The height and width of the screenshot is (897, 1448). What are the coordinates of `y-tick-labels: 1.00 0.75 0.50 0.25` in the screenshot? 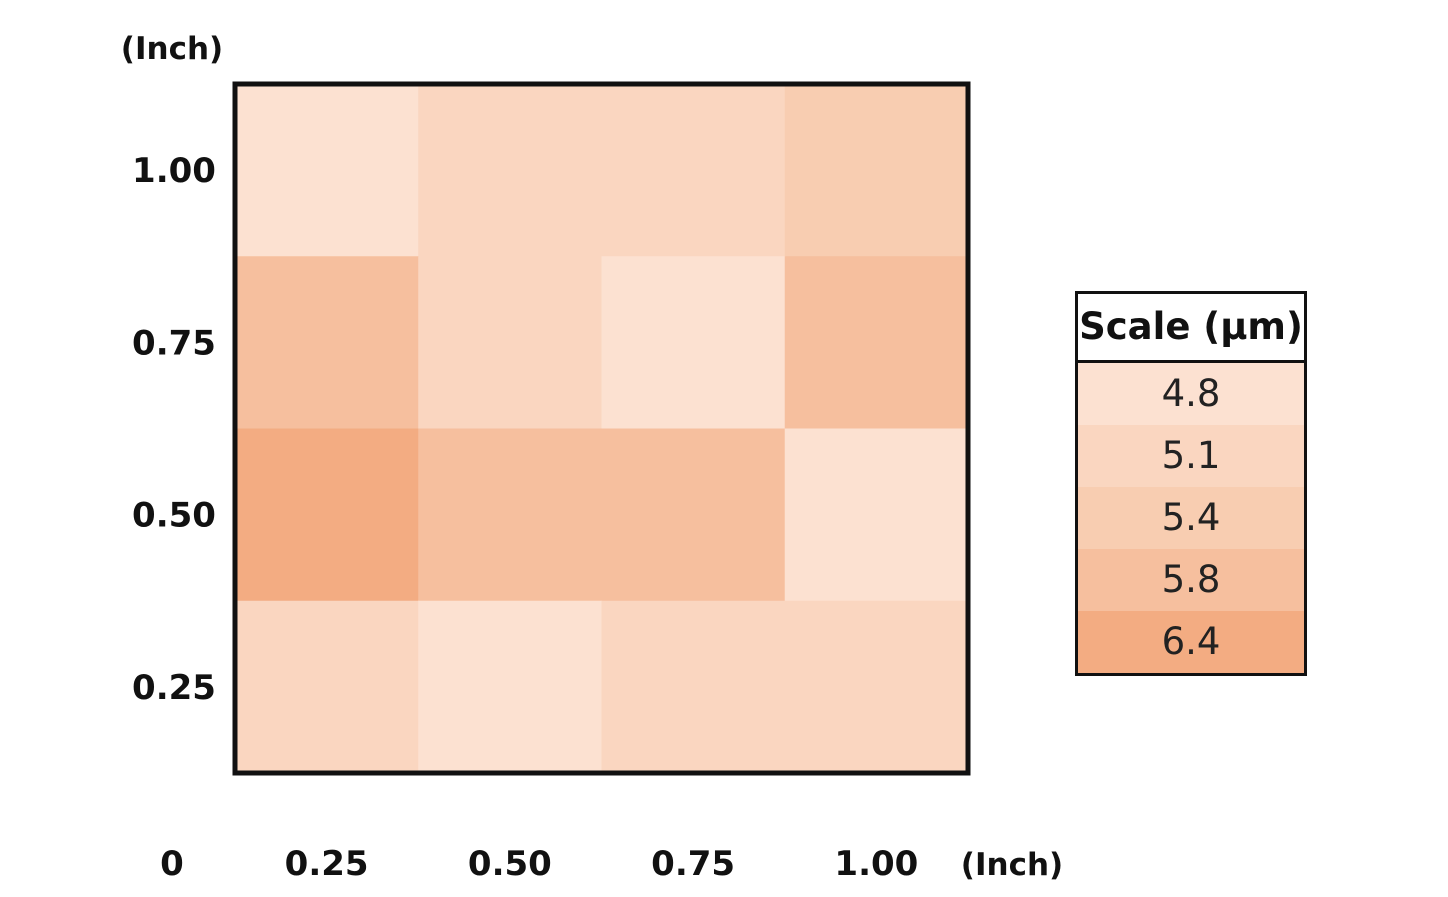 It's located at (174, 429).